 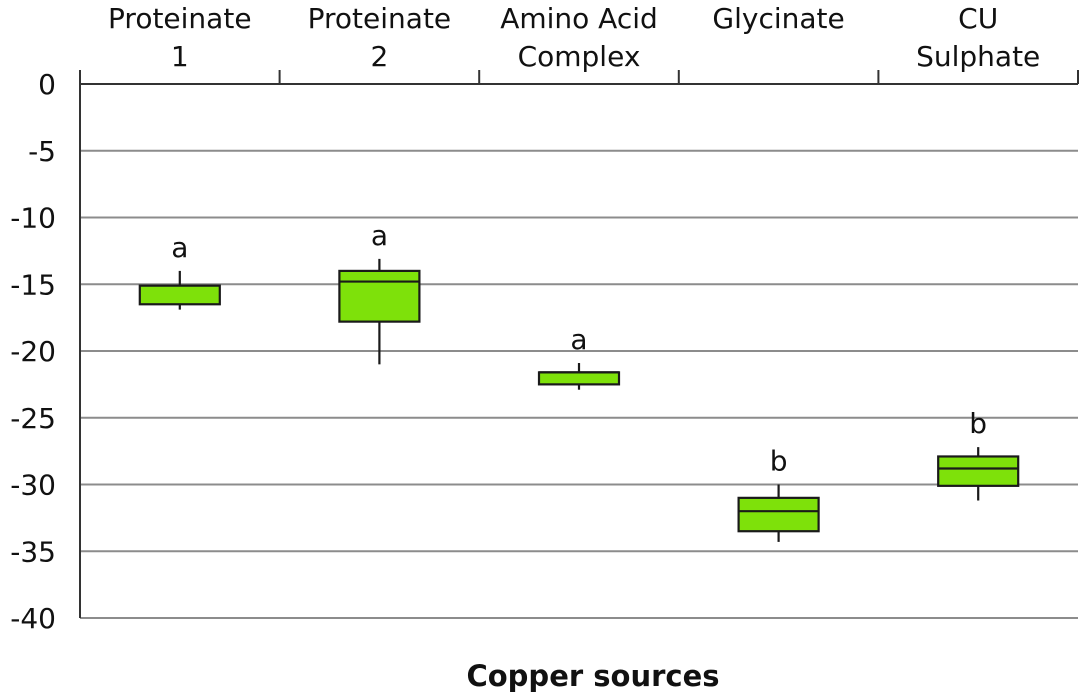 What do you see at coordinates (978, 37) in the screenshot?
I see `category-label: CU Sulphate` at bounding box center [978, 37].